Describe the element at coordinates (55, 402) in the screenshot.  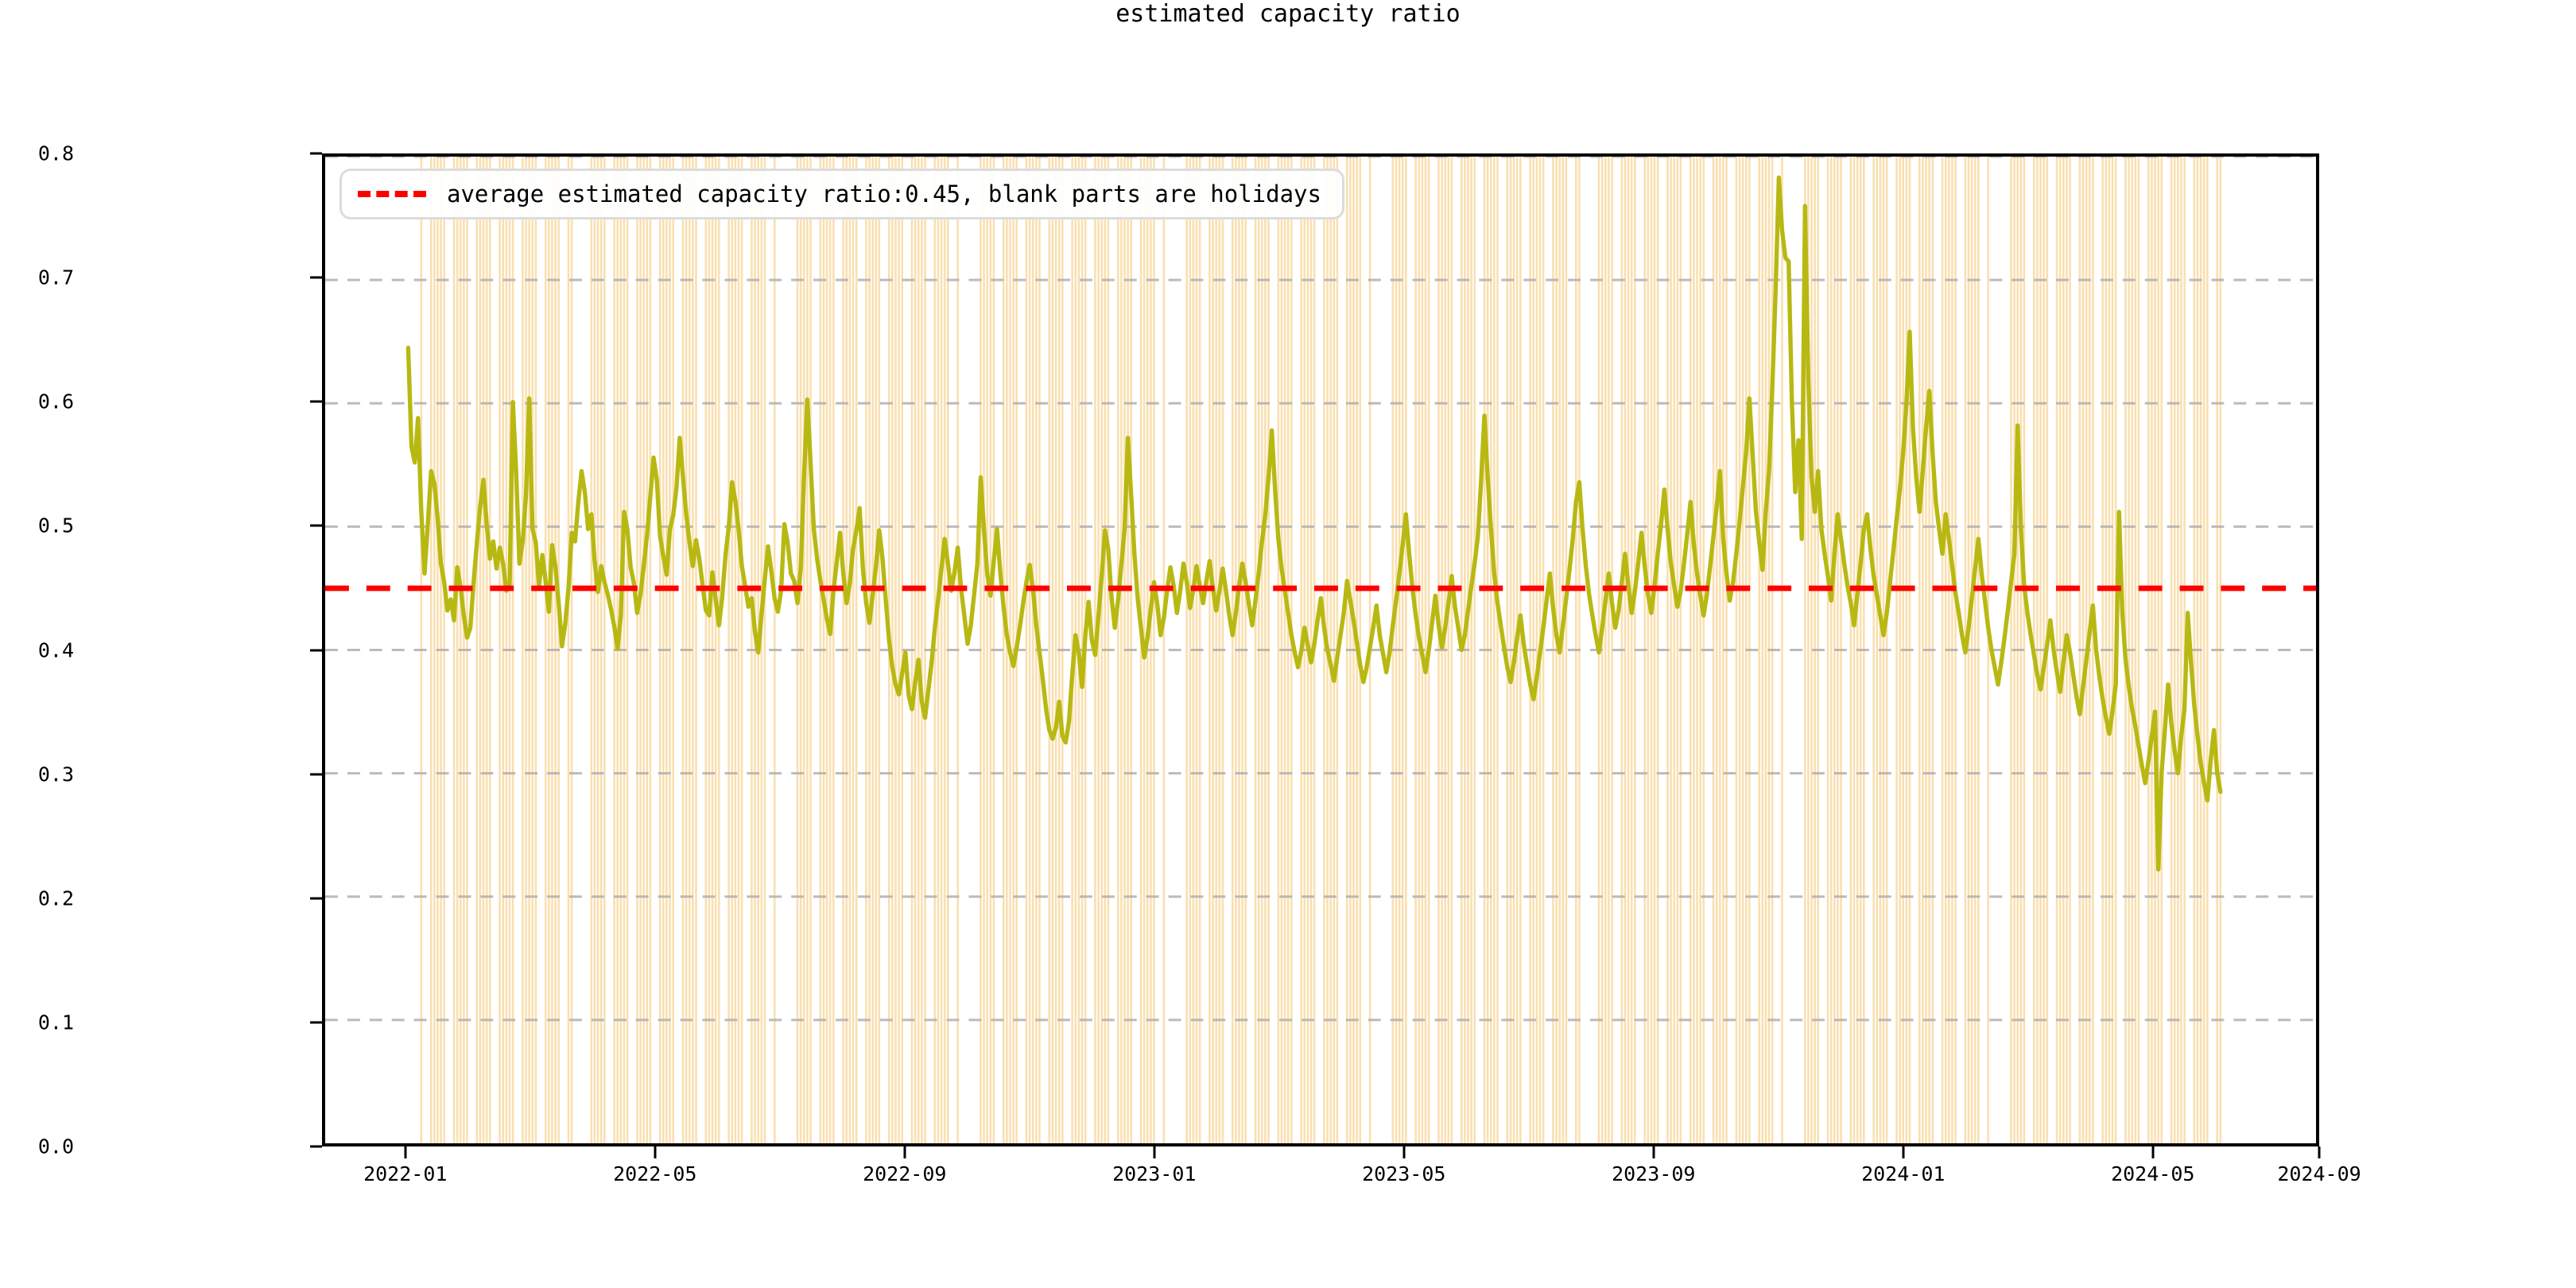
I see `y-axis-tick-label: 0.6` at that location.